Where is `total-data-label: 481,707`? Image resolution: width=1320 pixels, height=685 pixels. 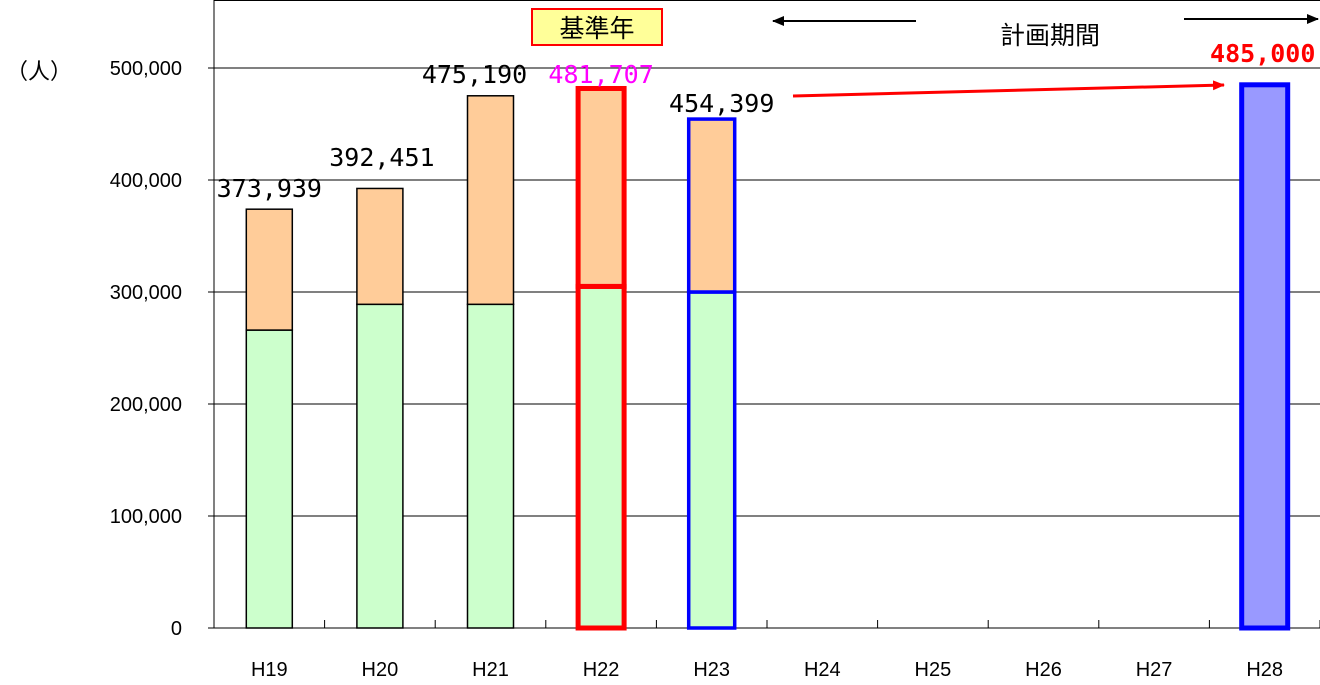
total-data-label: 481,707 is located at coordinates (600, 74).